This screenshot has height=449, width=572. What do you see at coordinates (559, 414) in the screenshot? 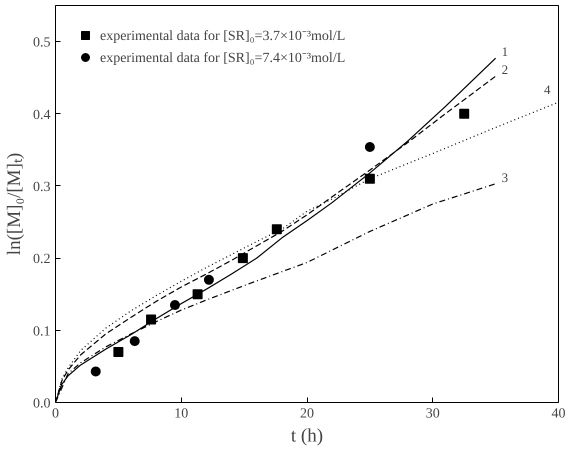
I see `x-tick-label: 40` at bounding box center [559, 414].